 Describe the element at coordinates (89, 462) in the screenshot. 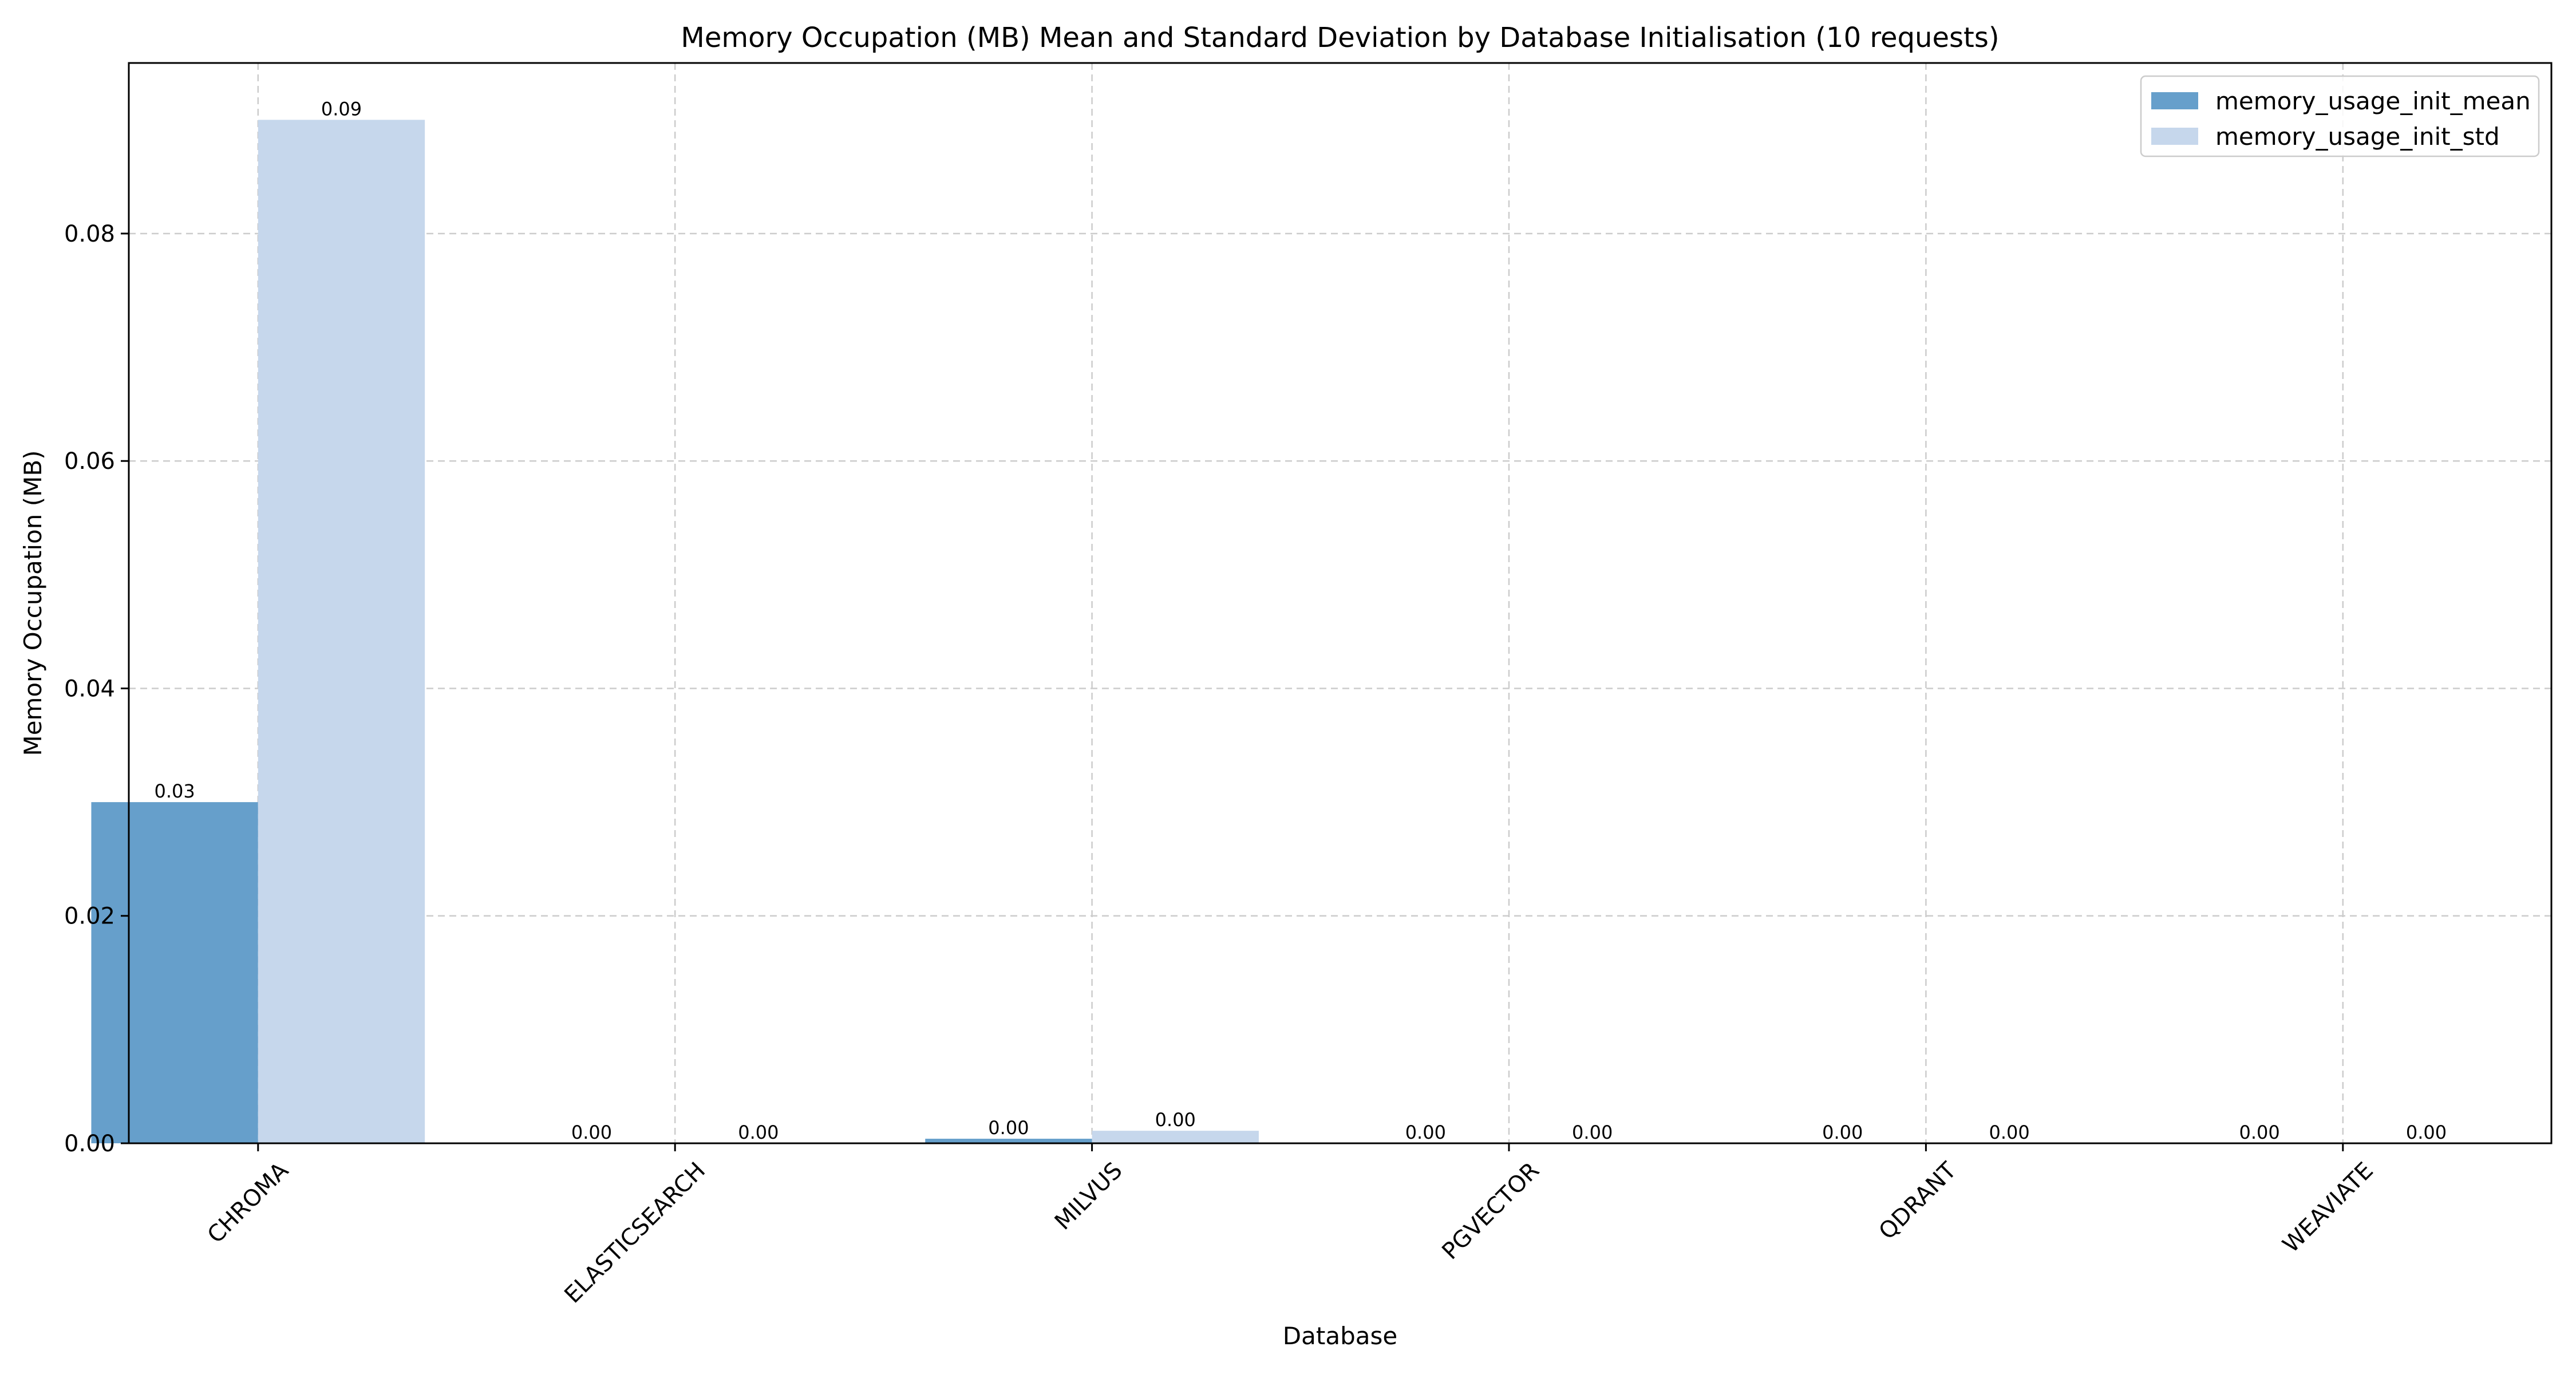

I see `y-tick-label: 0.06` at that location.